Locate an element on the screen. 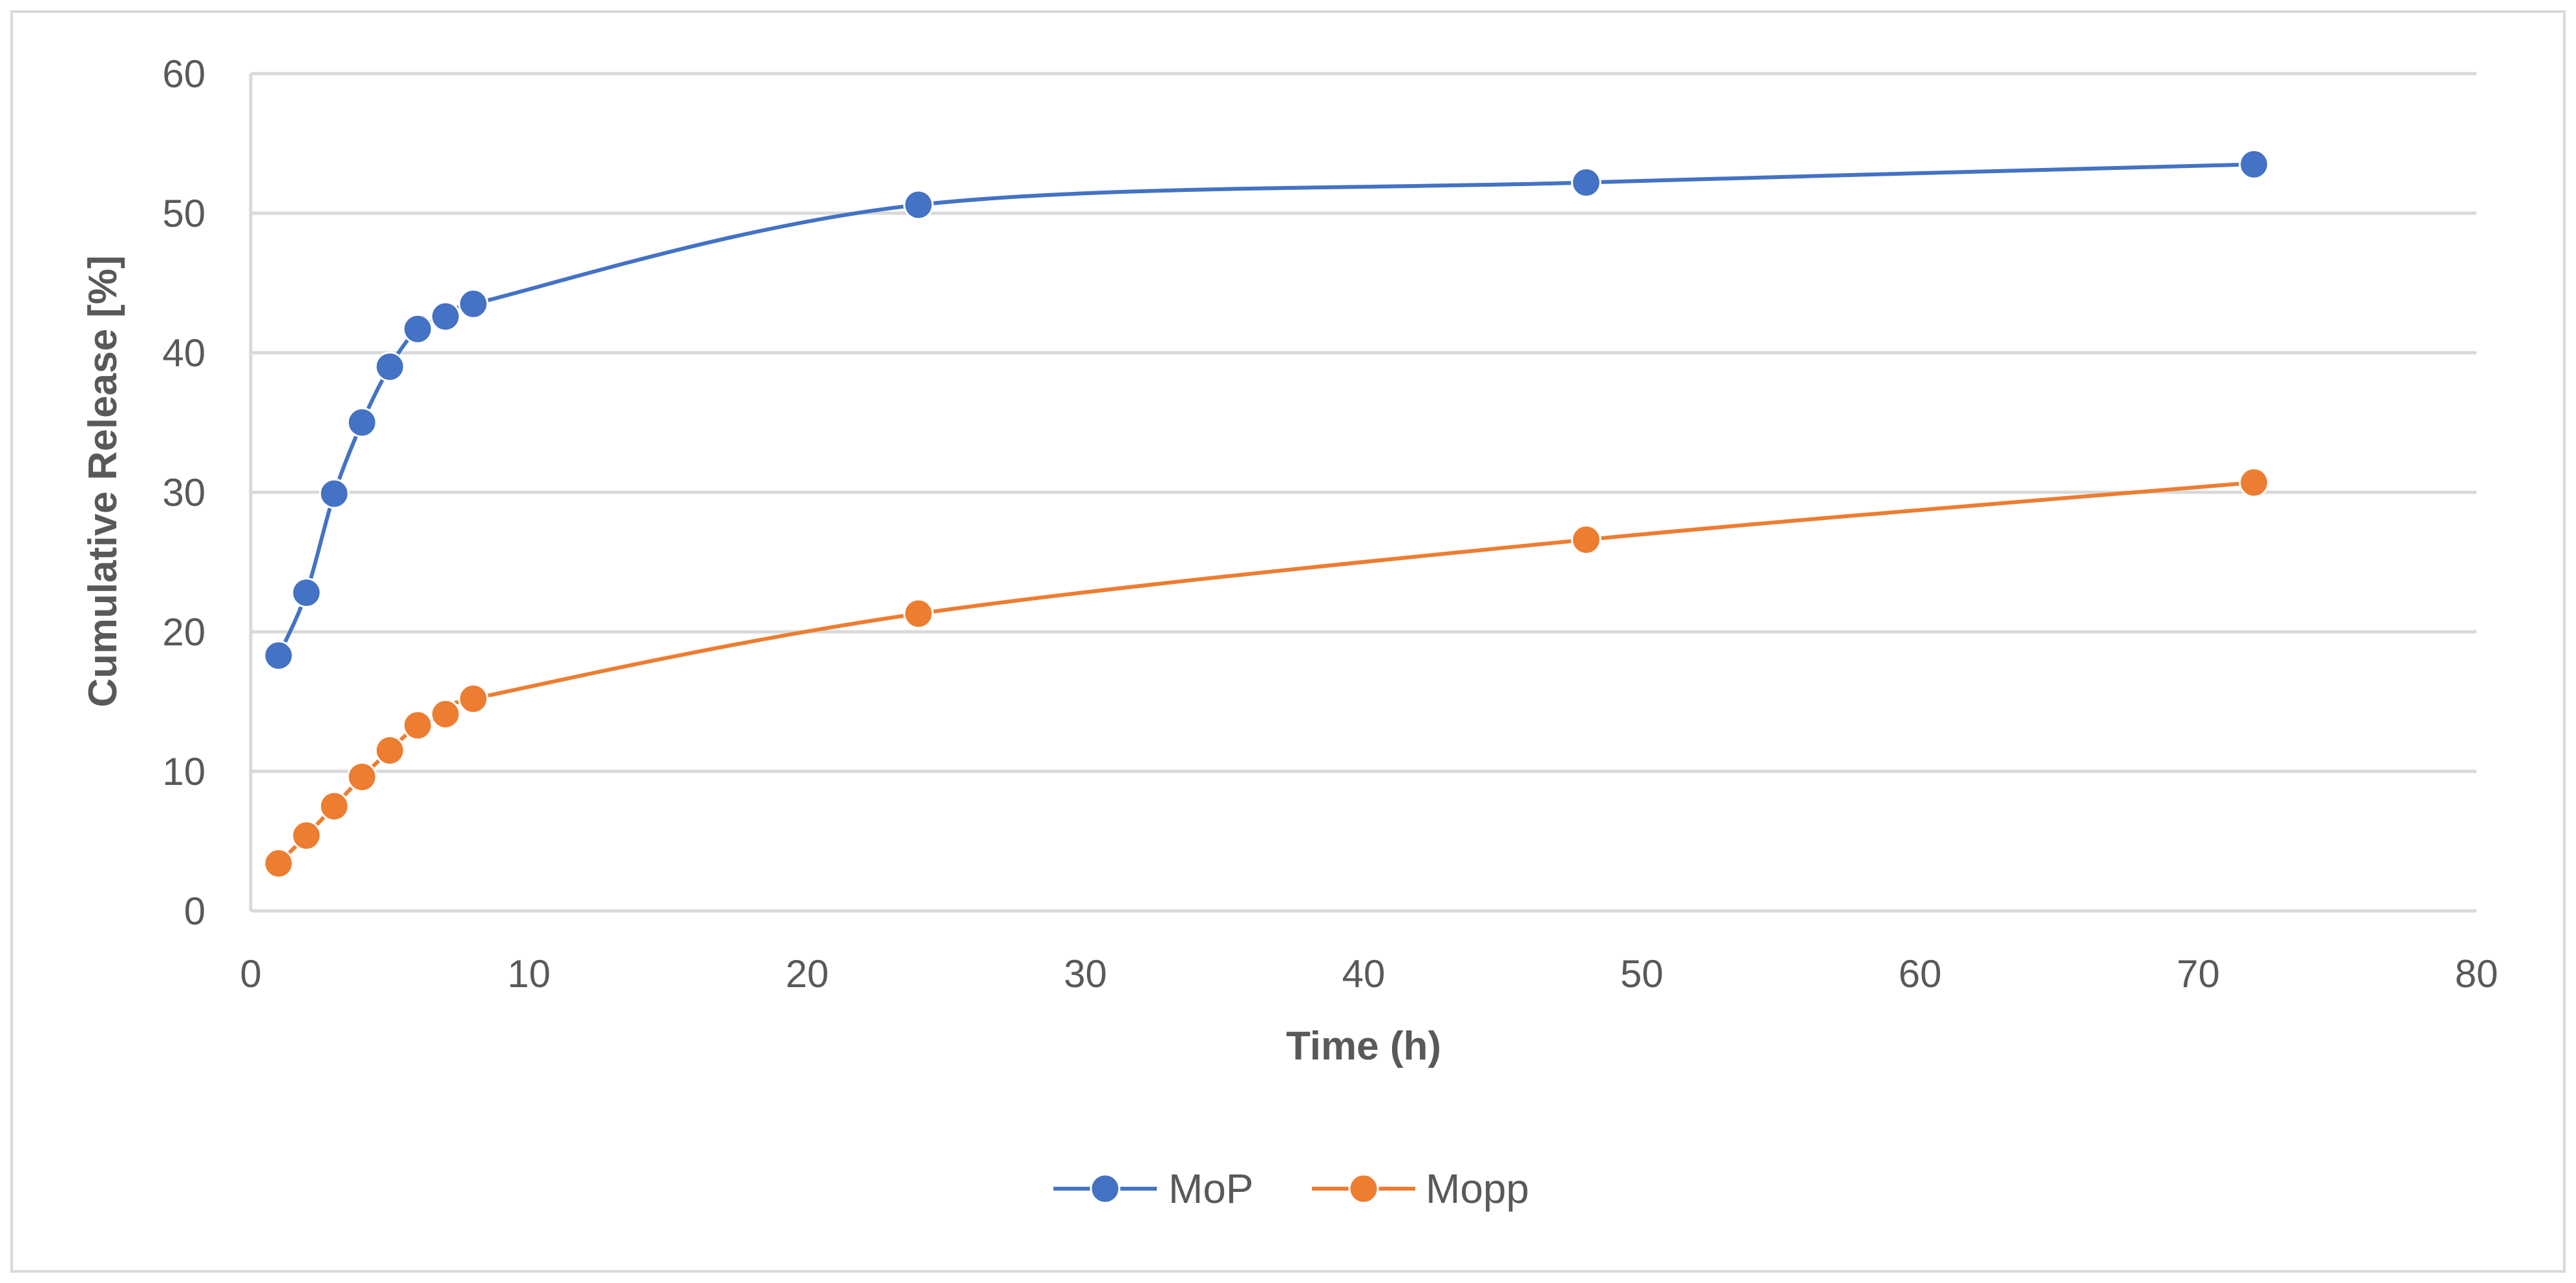  x-tick-label-30: 30 is located at coordinates (1085, 974).